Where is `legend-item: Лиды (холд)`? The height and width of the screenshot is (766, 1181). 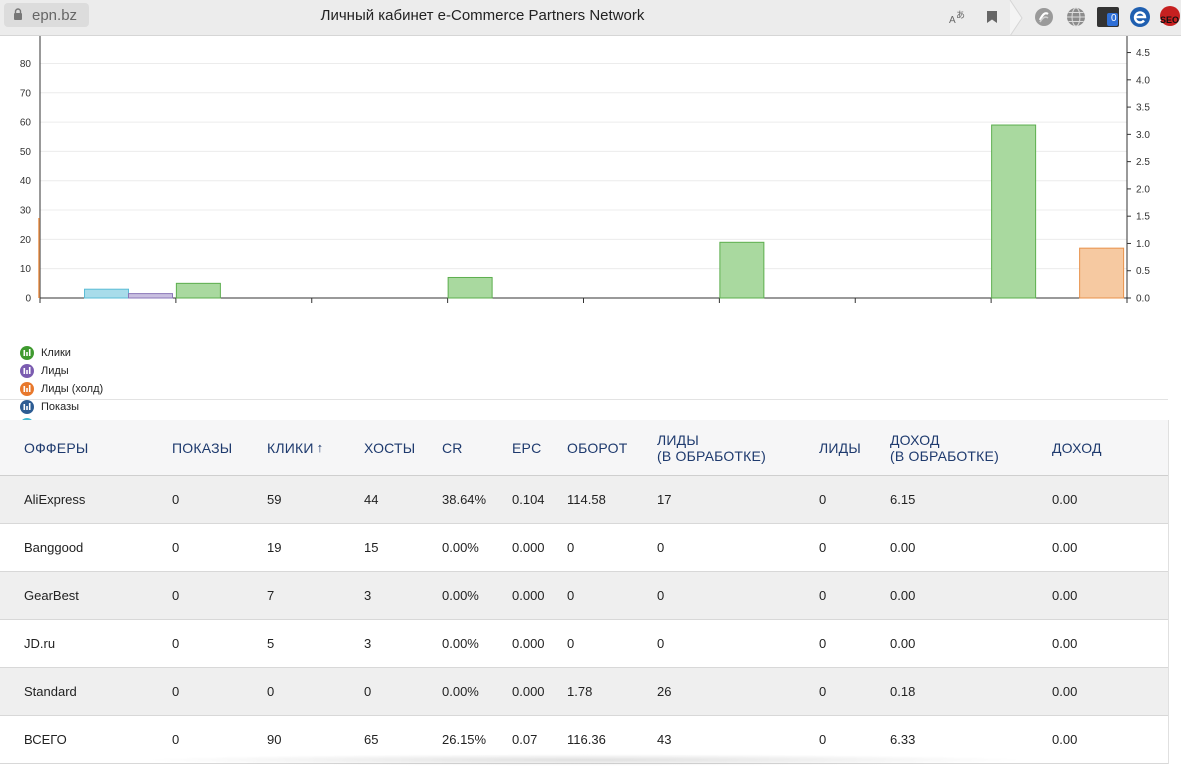 legend-item: Лиды (холд) is located at coordinates (170, 389).